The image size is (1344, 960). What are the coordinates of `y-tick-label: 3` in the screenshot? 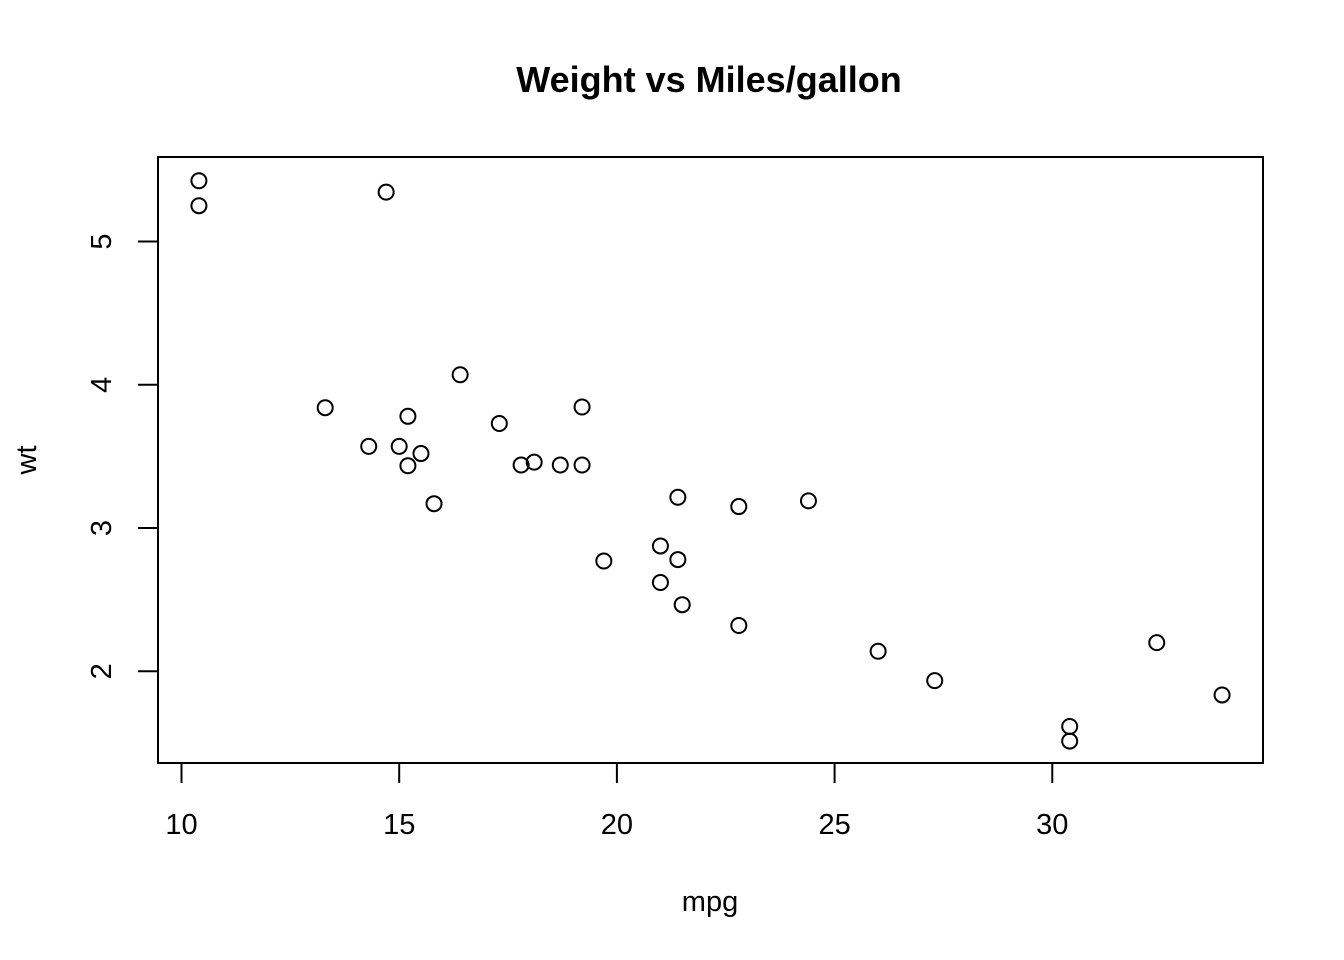 It's located at (102, 528).